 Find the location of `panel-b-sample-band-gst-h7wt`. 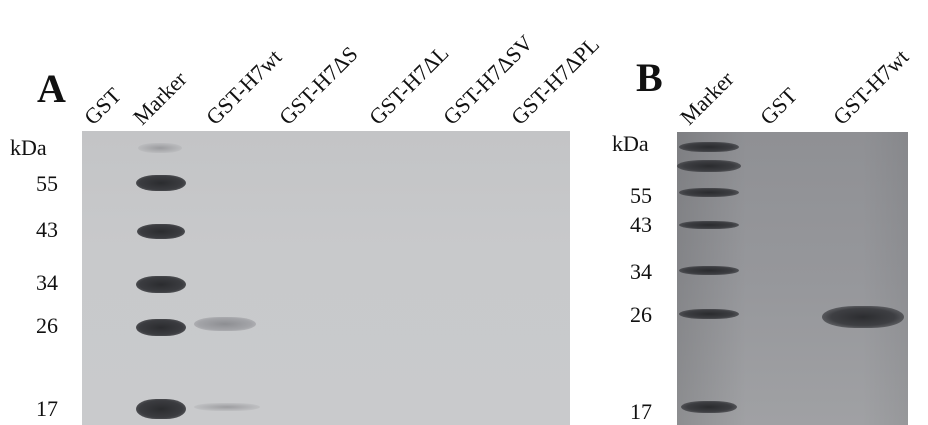

panel-b-sample-band-gst-h7wt is located at coordinates (863, 317).